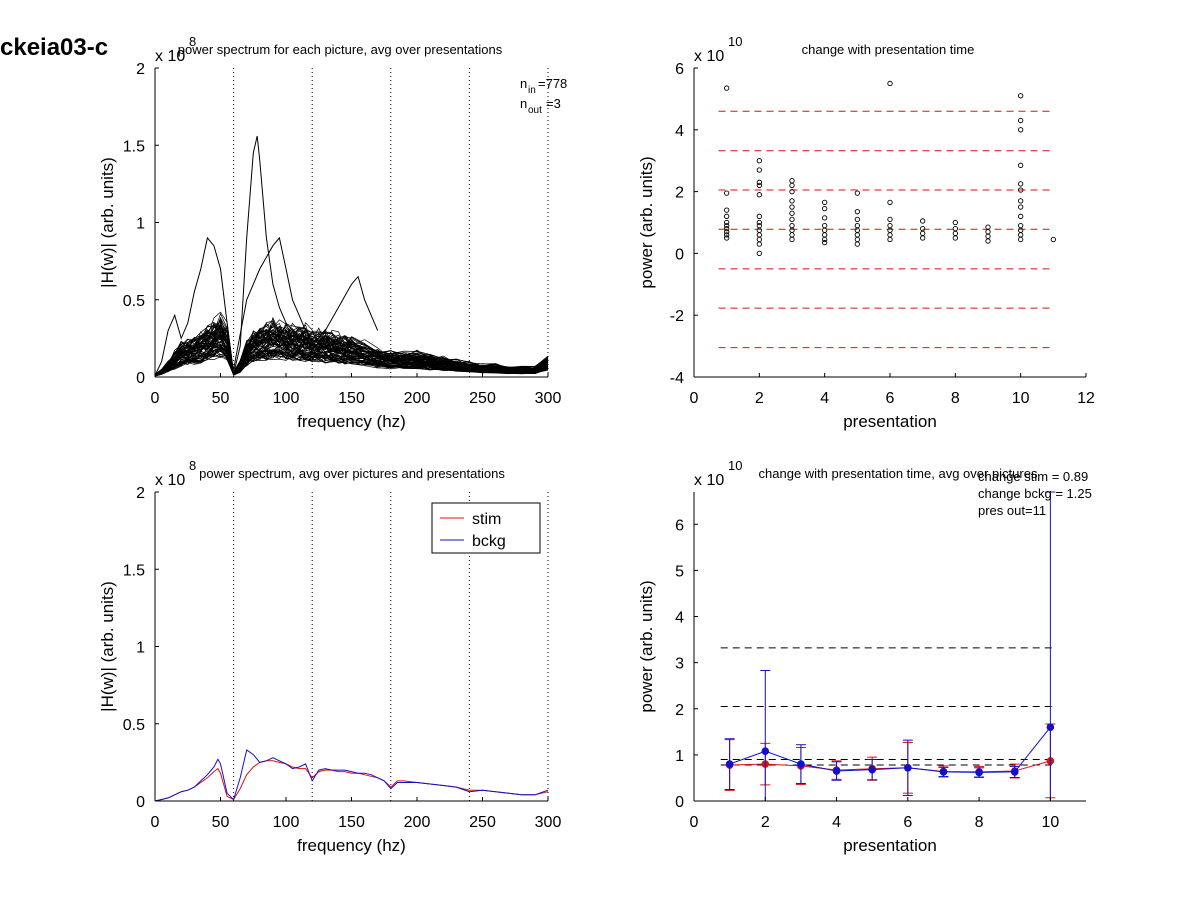  I want to click on y-tick-label: 1.5, so click(134, 570).